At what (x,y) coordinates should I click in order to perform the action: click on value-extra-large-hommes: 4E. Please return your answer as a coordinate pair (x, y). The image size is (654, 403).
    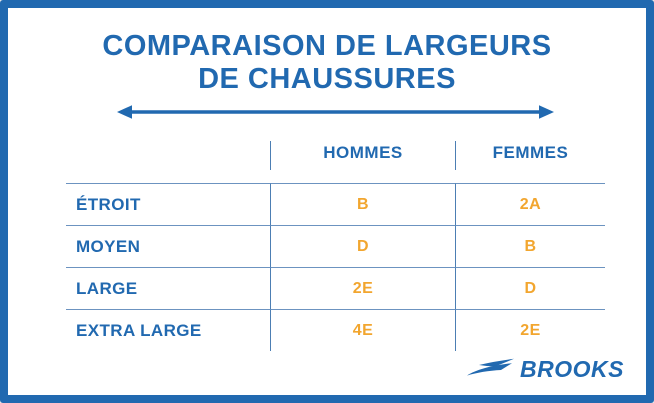
    Looking at the image, I should click on (362, 330).